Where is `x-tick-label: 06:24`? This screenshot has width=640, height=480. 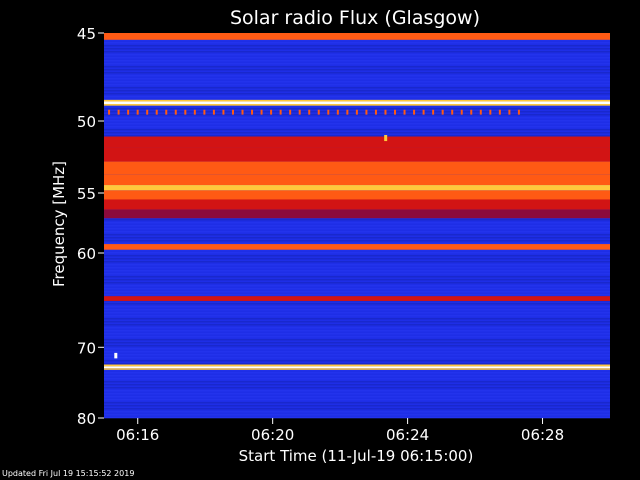 x-tick-label: 06:24 is located at coordinates (407, 435).